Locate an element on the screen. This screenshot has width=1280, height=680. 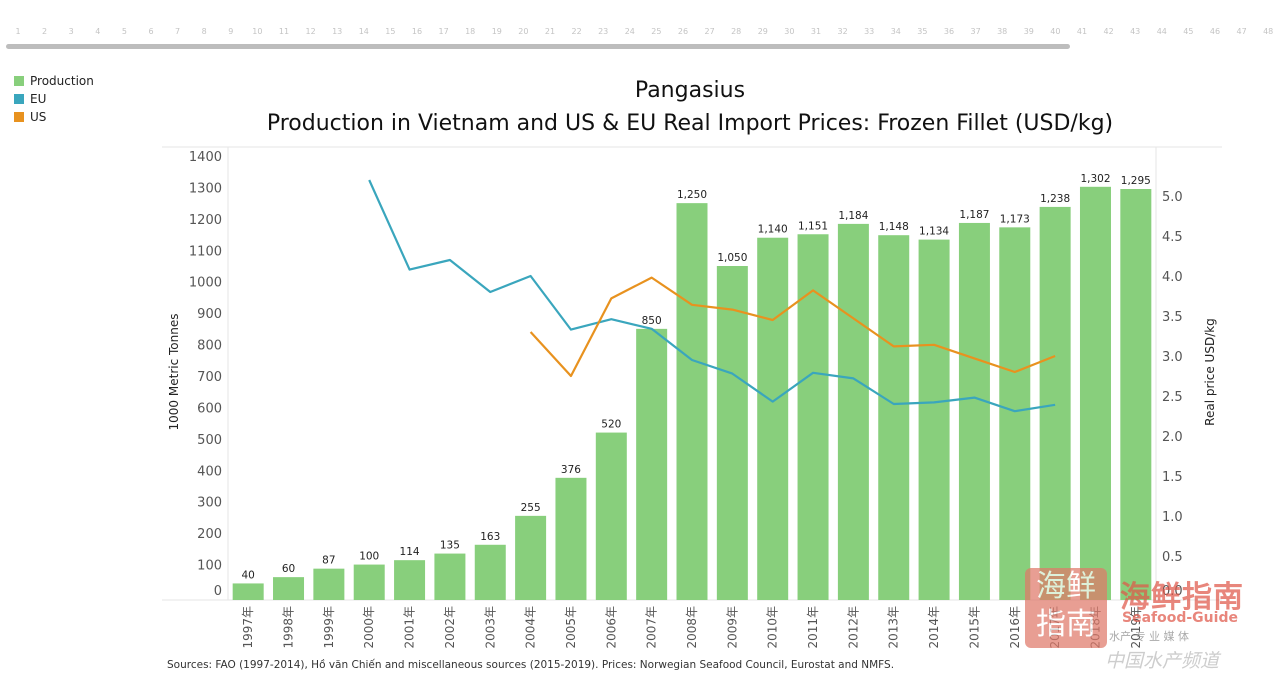
x-tick-label: 2012年 is located at coordinates (853, 627).